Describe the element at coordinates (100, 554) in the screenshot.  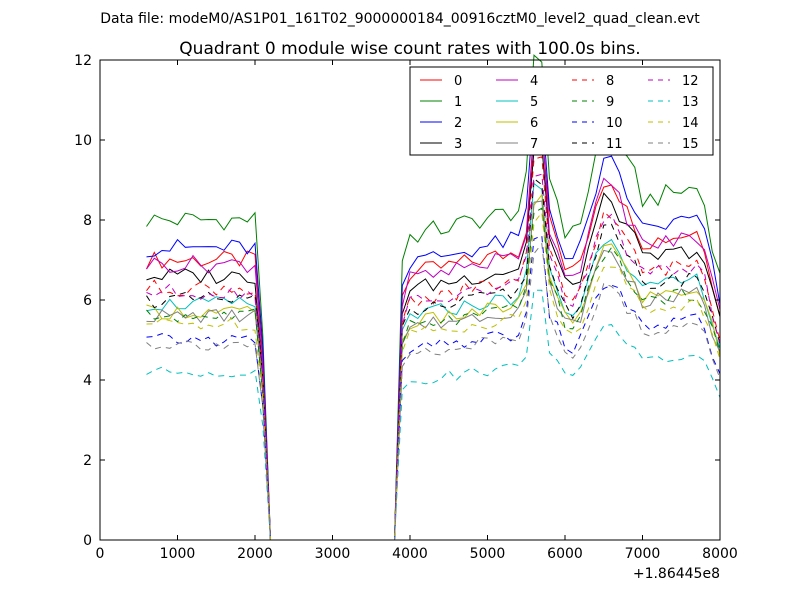
I see `x-tick-label: 0` at that location.